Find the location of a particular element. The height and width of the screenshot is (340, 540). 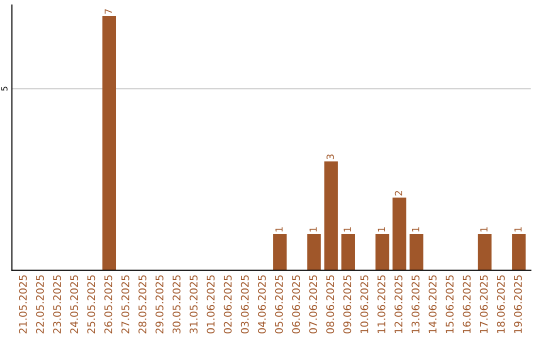

x-tick-label: 31.05.2025 is located at coordinates (194, 304).